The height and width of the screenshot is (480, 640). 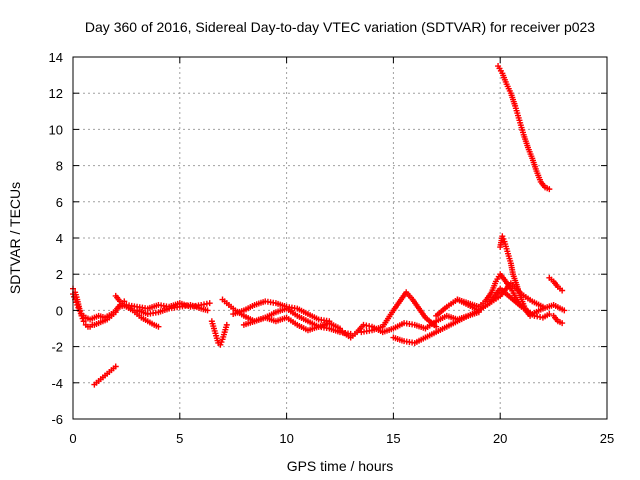 I want to click on y-tick-label: 2, so click(x=59, y=274).